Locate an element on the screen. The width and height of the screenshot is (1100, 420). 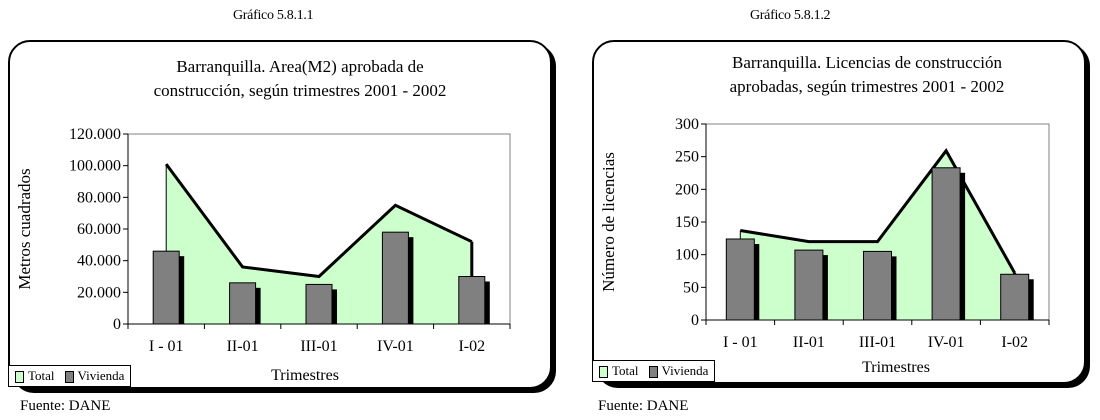
y-axis-label: Número de licencias is located at coordinates (608, 222).